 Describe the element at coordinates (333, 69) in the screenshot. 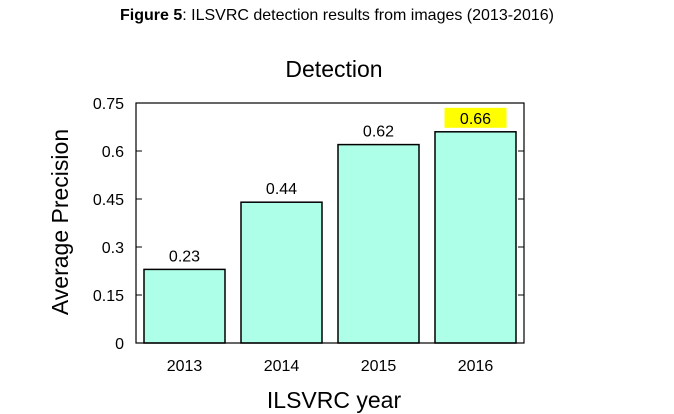

I see `chart-title: Detection` at that location.